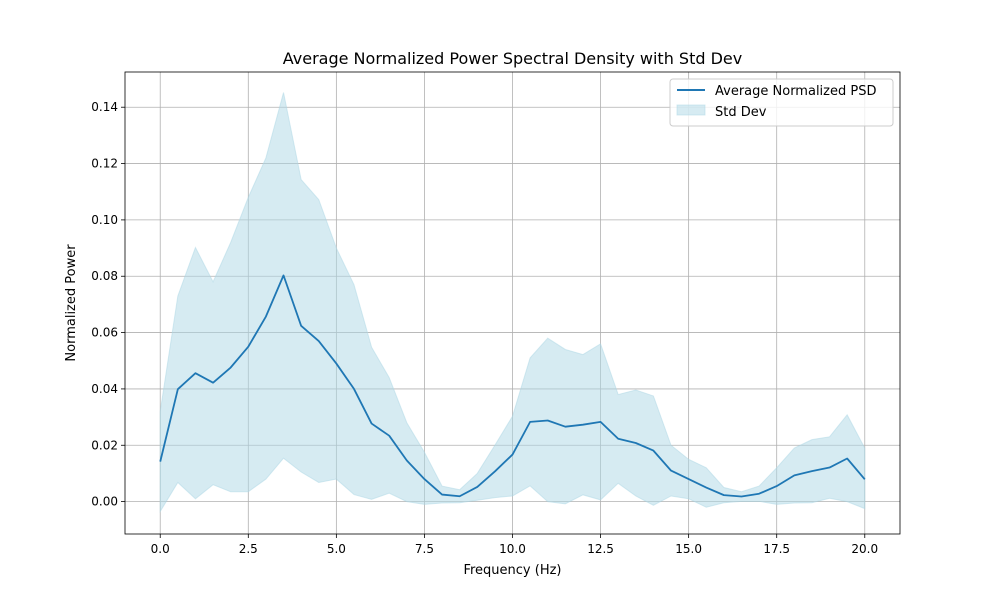  Describe the element at coordinates (108, 304) in the screenshot. I see `y-axis-ticks: 0.00 0.02 0.04 0.06 0.08 0.10 0.12 0.14` at that location.